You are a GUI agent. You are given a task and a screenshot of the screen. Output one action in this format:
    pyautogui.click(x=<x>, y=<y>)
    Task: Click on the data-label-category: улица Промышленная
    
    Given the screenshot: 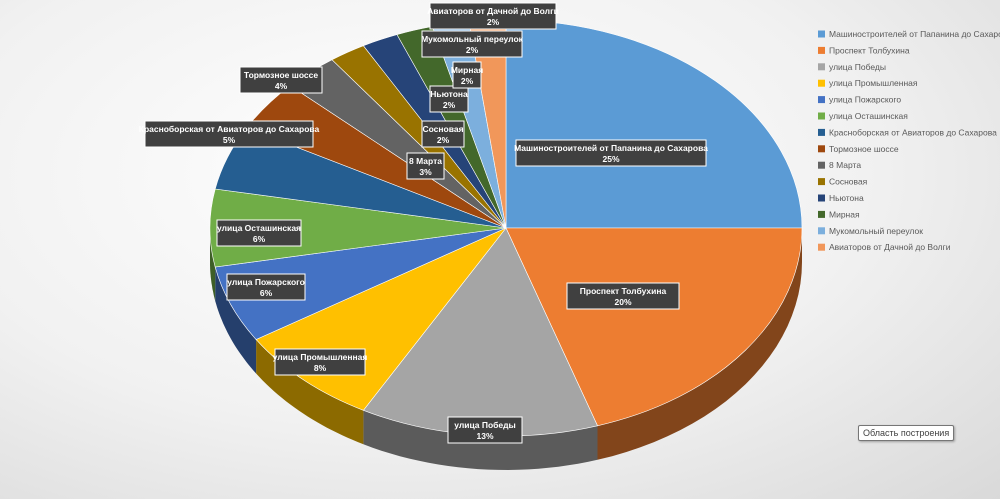 What is the action you would take?
    pyautogui.click(x=320, y=357)
    